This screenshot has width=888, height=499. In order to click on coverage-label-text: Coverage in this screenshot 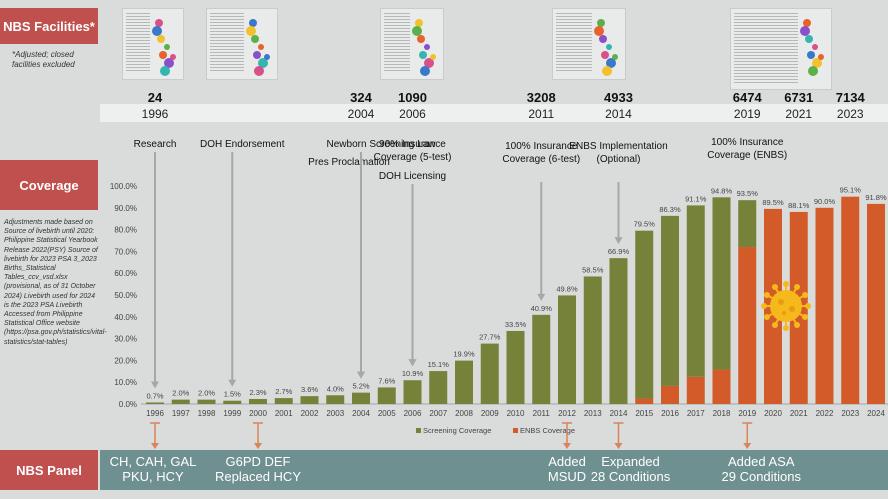, I will do `click(49, 185)`.